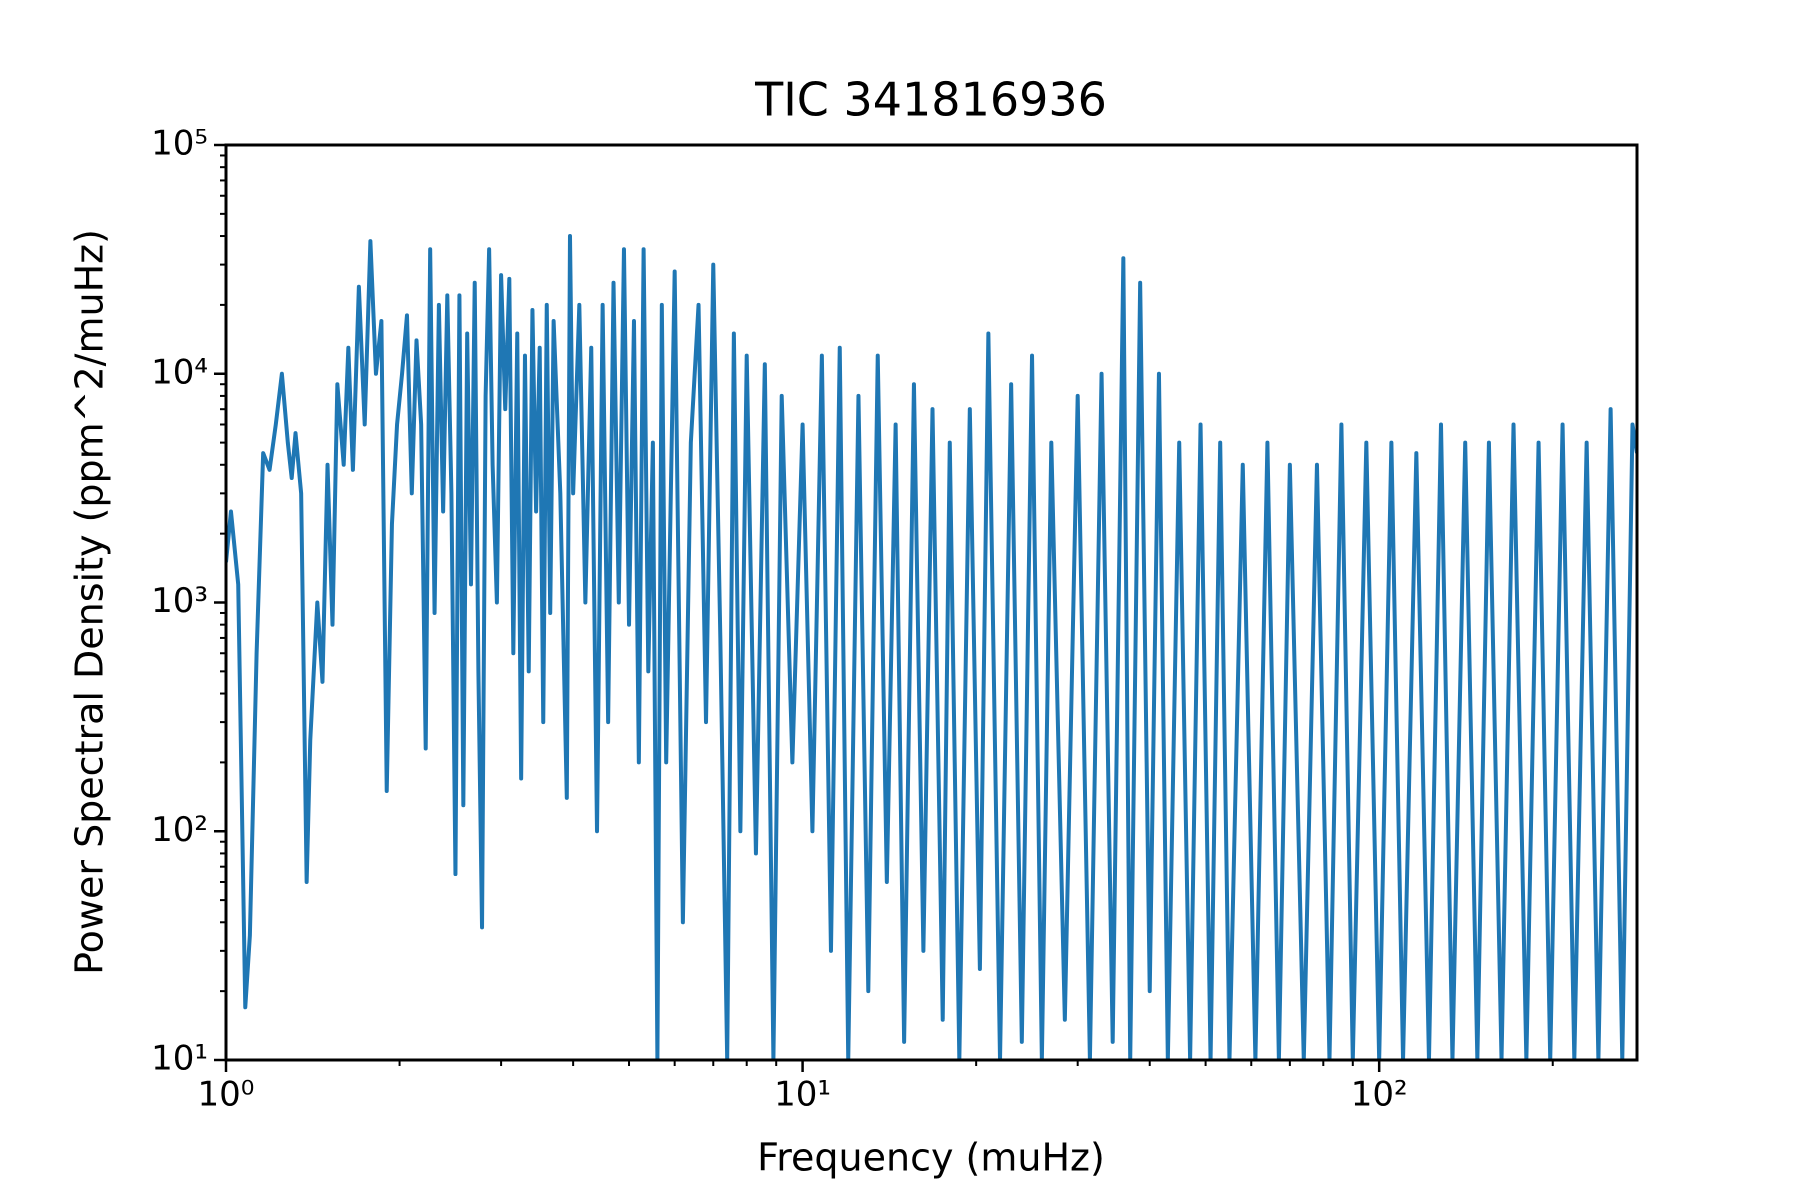 The height and width of the screenshot is (1200, 1800). Describe the element at coordinates (179, 601) in the screenshot. I see `y-tick-label: 10³` at that location.